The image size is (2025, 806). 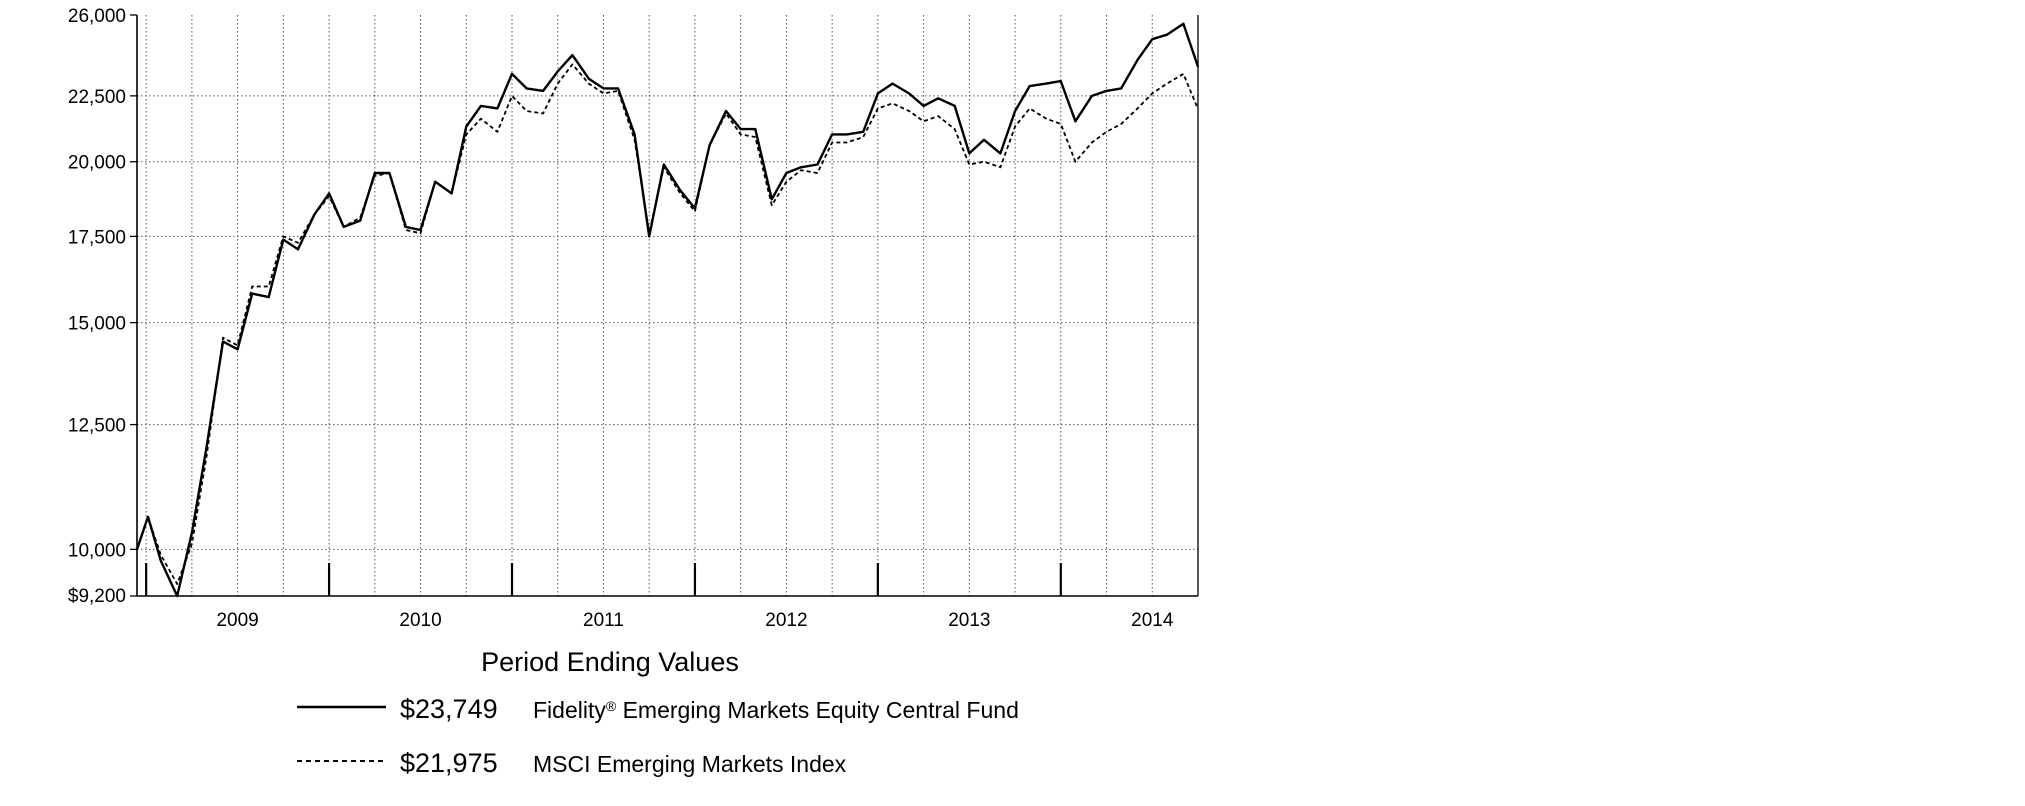 What do you see at coordinates (237, 620) in the screenshot?
I see `x-tick-label: 2009` at bounding box center [237, 620].